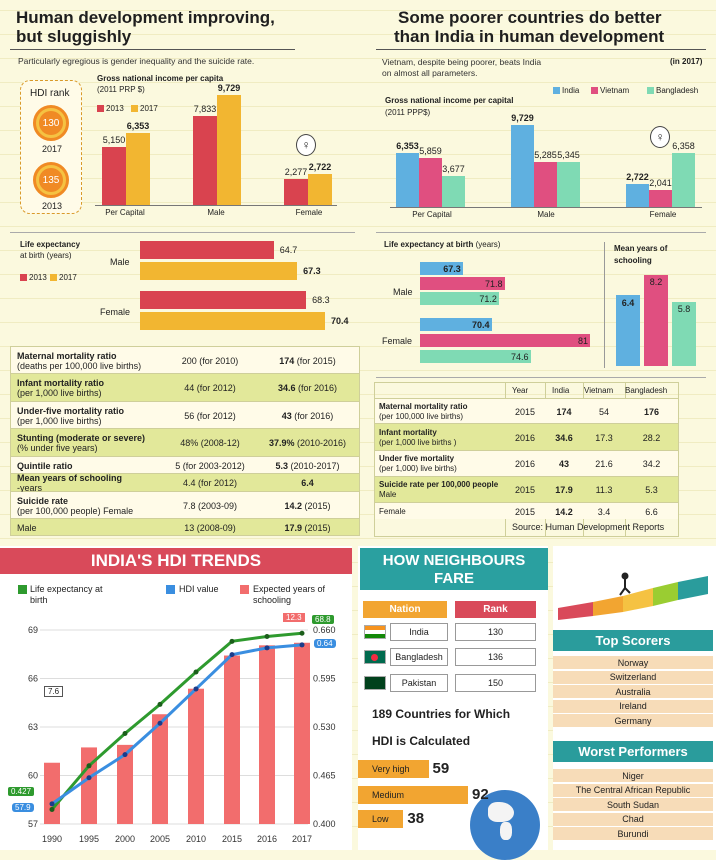  What do you see at coordinates (316, 505) in the screenshot?
I see `left-table-2017-rest: (2015)` at bounding box center [316, 505].